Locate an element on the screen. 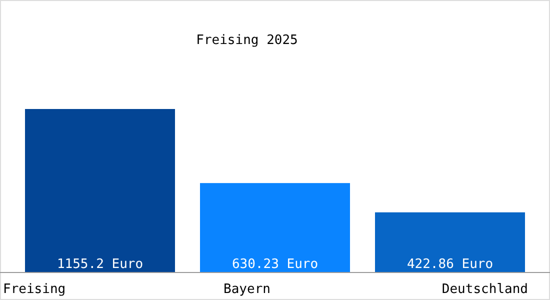  x-tick-label: Deutschland is located at coordinates (485, 289).